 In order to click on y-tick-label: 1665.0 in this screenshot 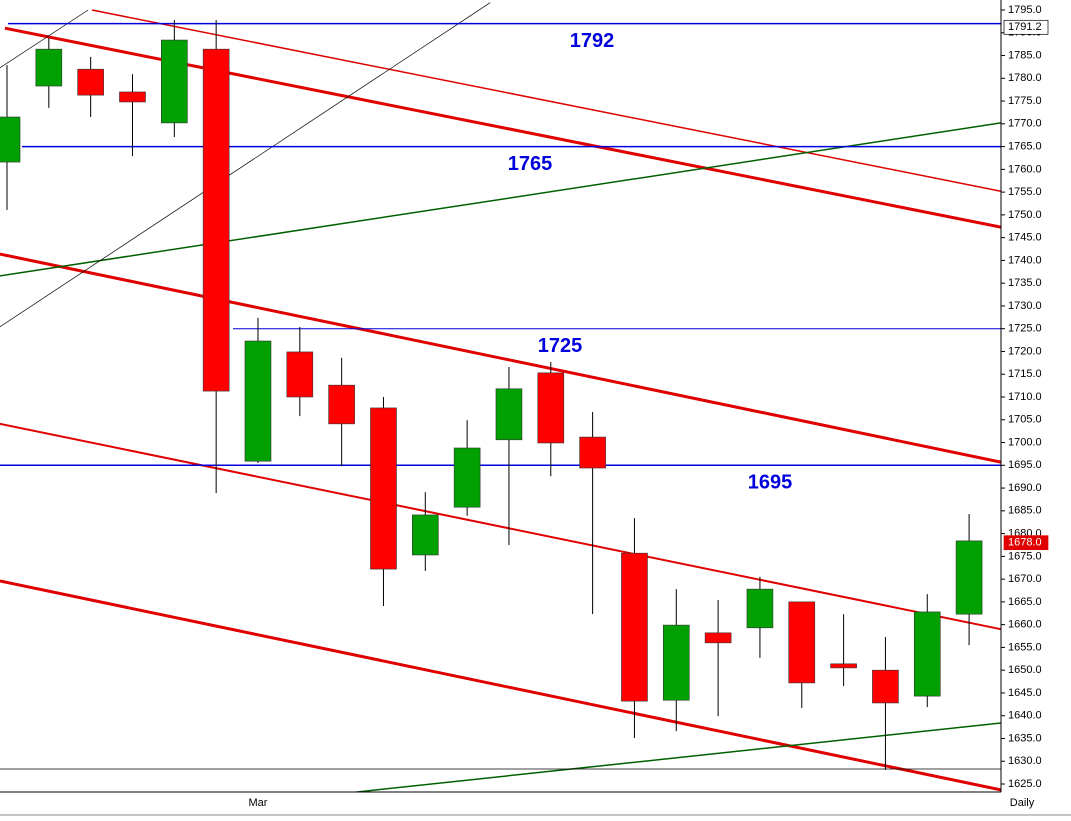, I will do `click(1025, 602)`.